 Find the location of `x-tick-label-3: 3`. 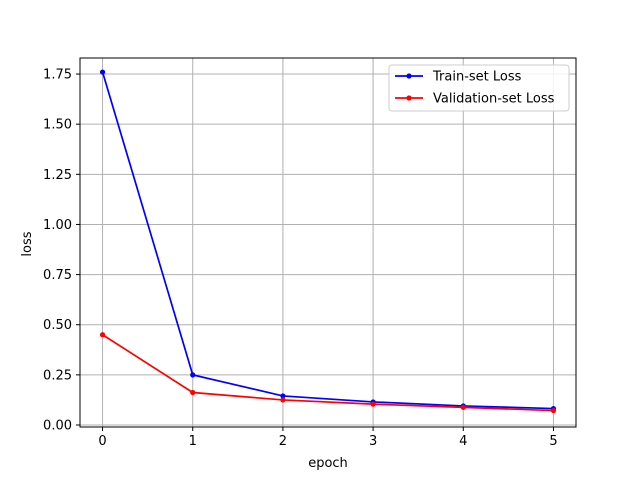

x-tick-label-3: 3 is located at coordinates (373, 441).